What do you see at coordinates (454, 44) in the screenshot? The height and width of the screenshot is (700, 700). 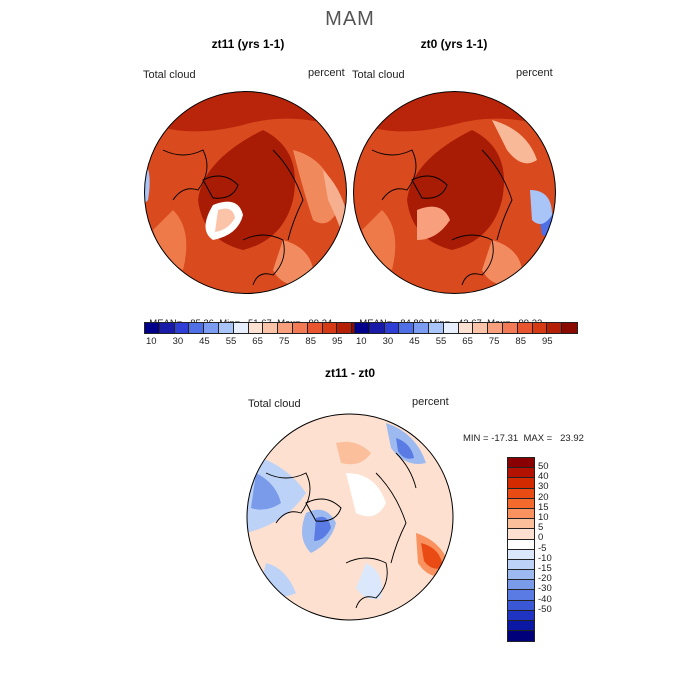 I see `panel2-title: zt0 (yrs 1-1)` at bounding box center [454, 44].